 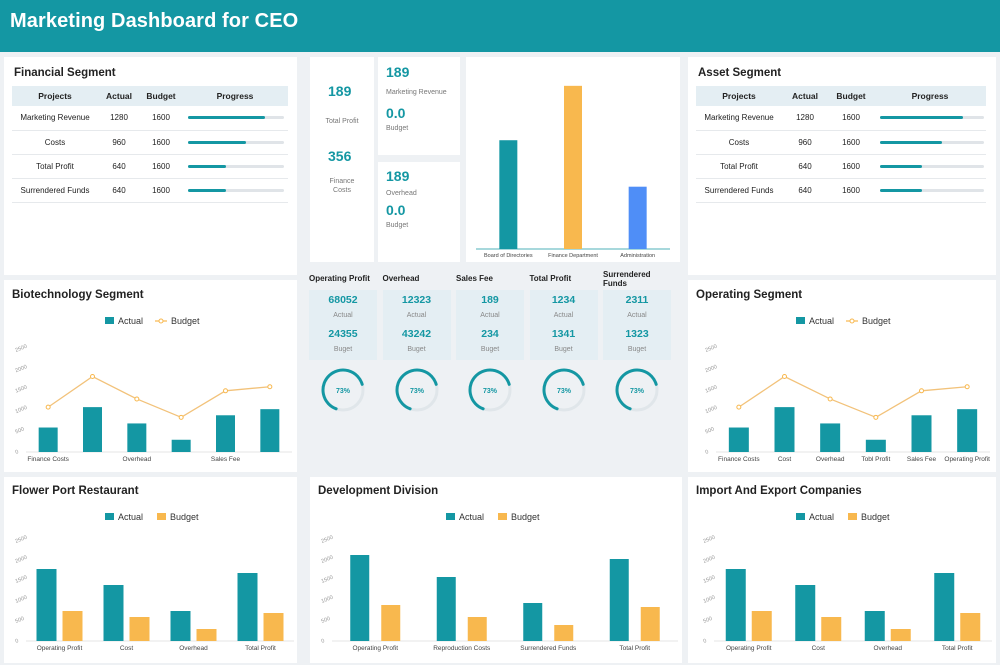 What do you see at coordinates (235, 96) in the screenshot?
I see `col-progress: Progress` at bounding box center [235, 96].